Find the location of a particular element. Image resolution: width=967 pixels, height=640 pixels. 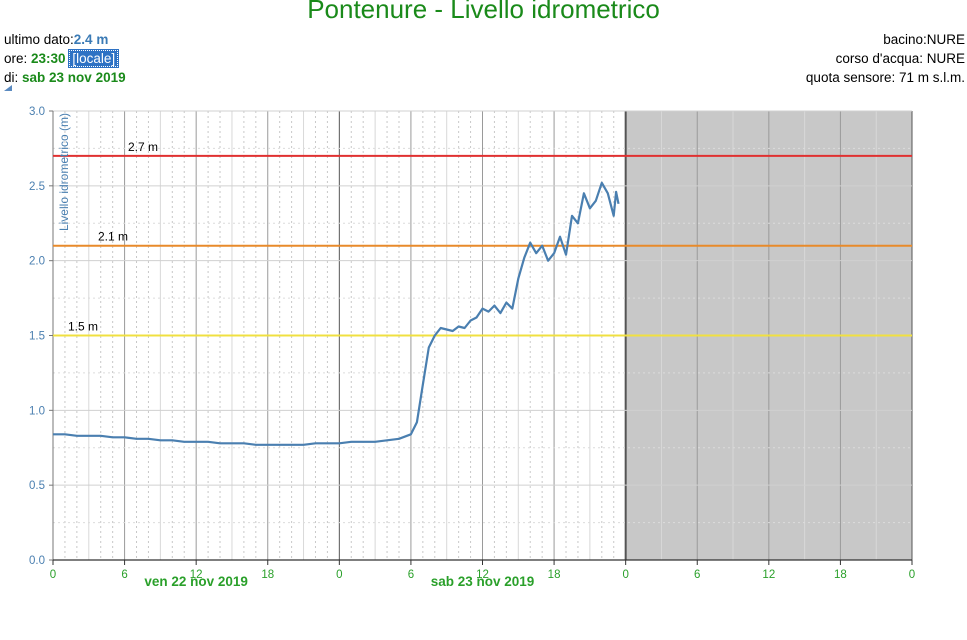

expand-icon is located at coordinates (8, 88).